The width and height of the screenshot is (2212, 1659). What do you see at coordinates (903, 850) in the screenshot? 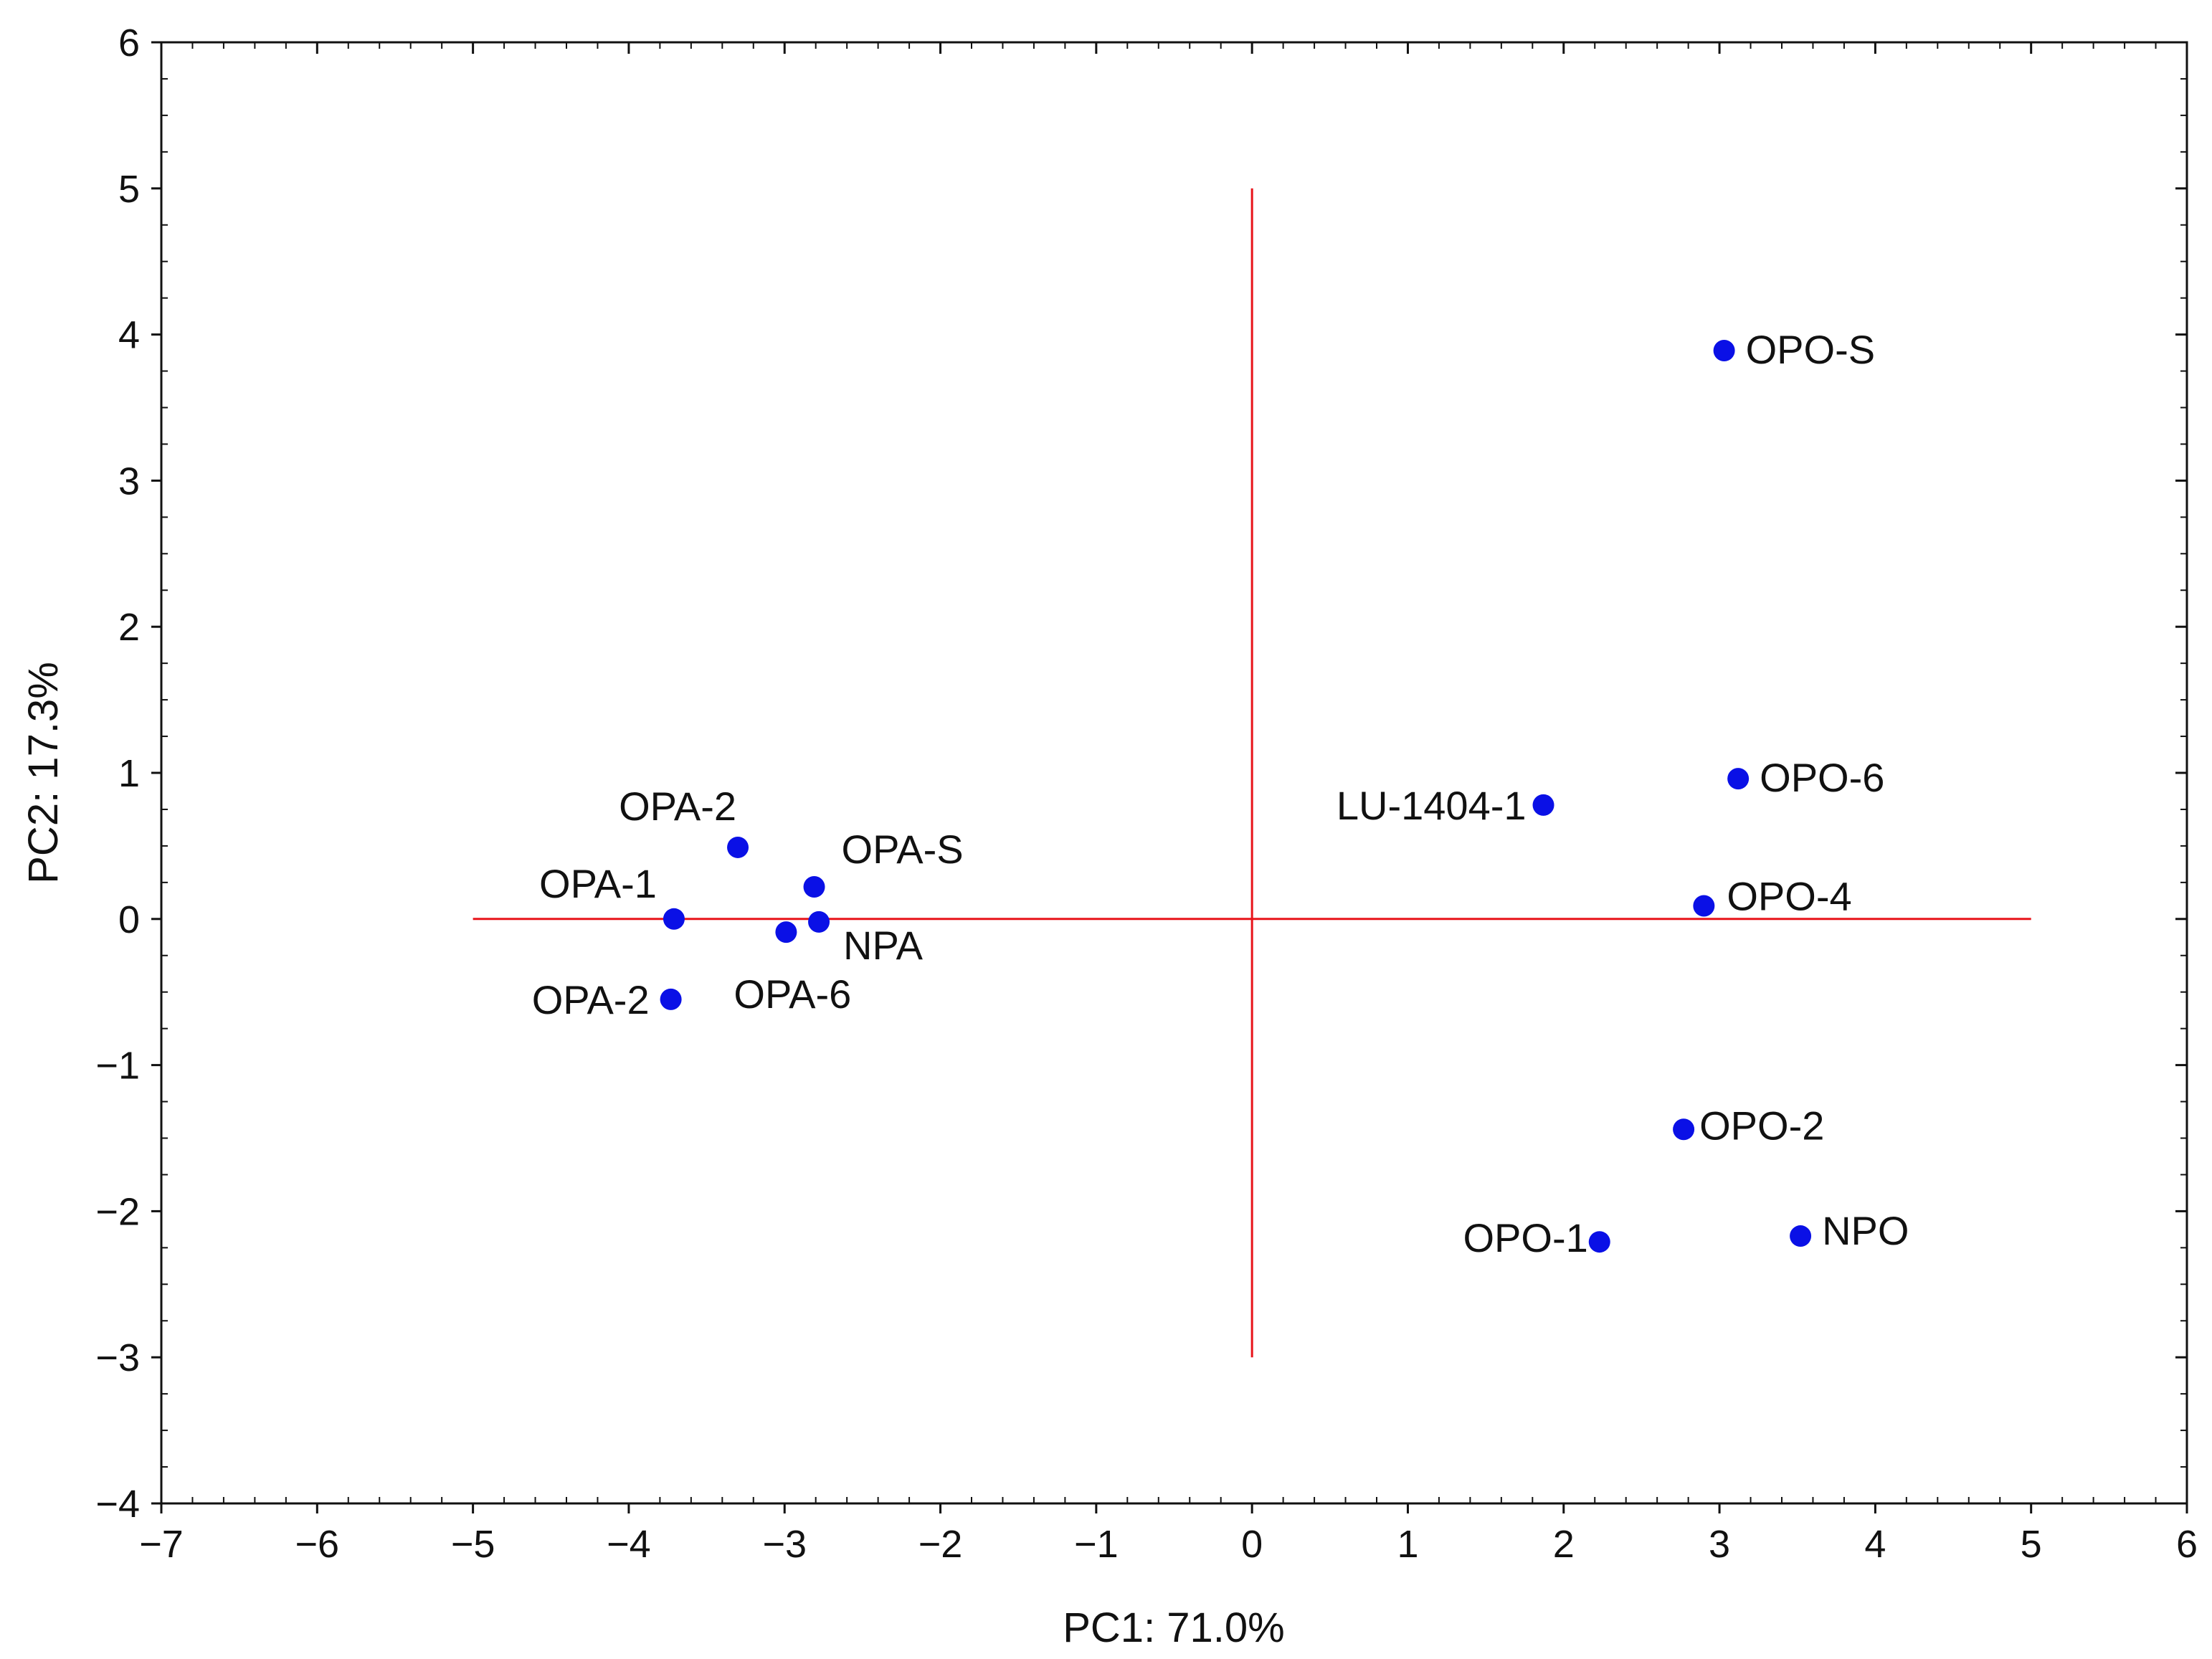
I see `point-label: OPA-S` at bounding box center [903, 850].